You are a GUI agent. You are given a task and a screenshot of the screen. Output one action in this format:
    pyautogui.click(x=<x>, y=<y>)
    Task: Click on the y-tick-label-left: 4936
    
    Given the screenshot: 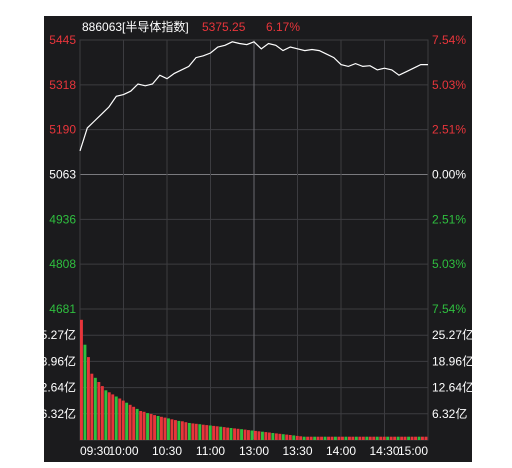 What is the action you would take?
    pyautogui.click(x=62, y=219)
    